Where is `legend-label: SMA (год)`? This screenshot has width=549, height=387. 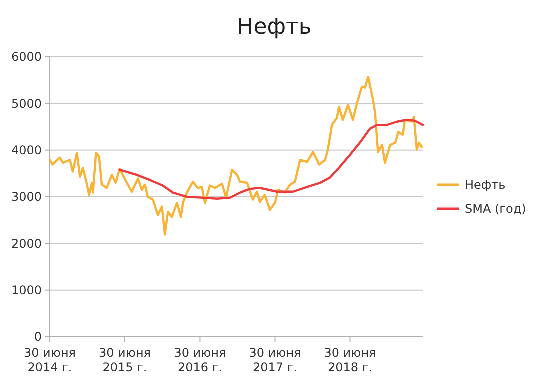 legend-label: SMA (год) is located at coordinates (495, 209).